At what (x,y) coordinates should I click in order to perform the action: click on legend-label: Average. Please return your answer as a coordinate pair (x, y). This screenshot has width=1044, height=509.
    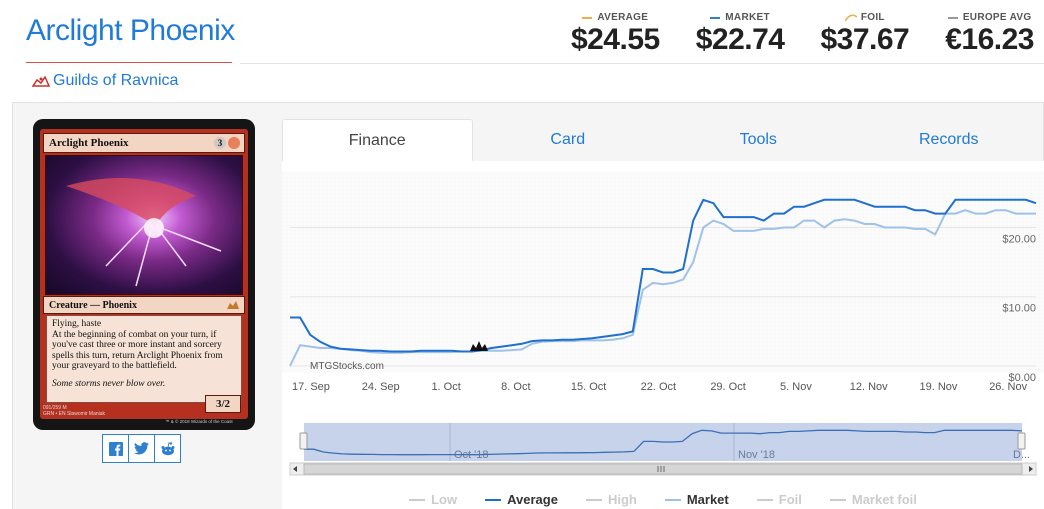
    Looking at the image, I should click on (532, 499).